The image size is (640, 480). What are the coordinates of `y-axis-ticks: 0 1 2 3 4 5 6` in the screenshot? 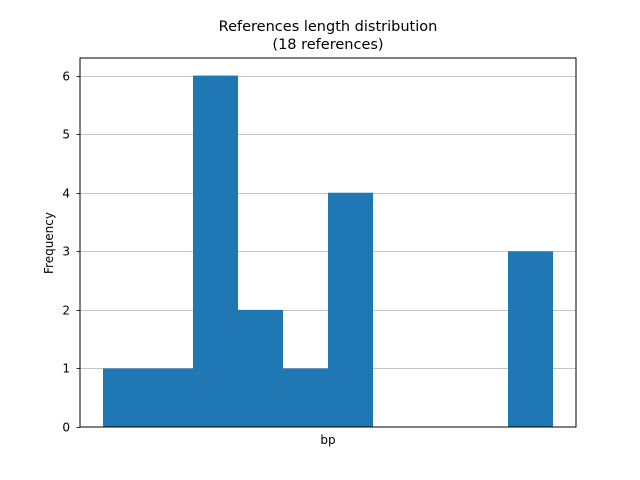 It's located at (71, 252).